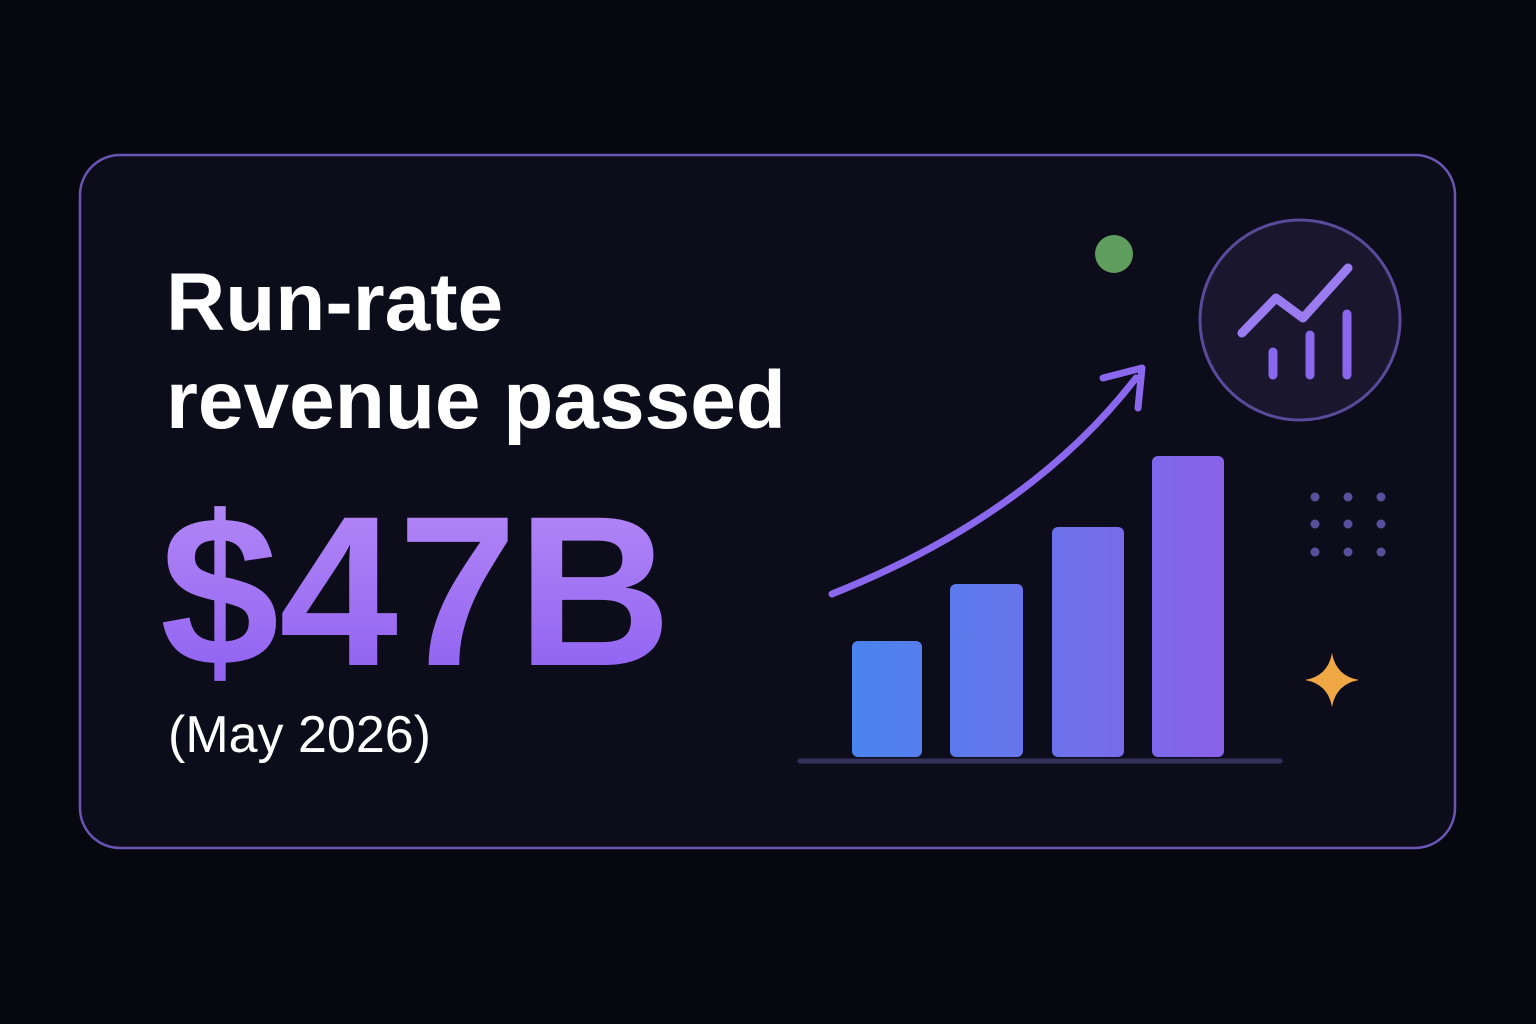 This screenshot has height=1024, width=1536. What do you see at coordinates (1122, 388) in the screenshot?
I see `arrow-head` at bounding box center [1122, 388].